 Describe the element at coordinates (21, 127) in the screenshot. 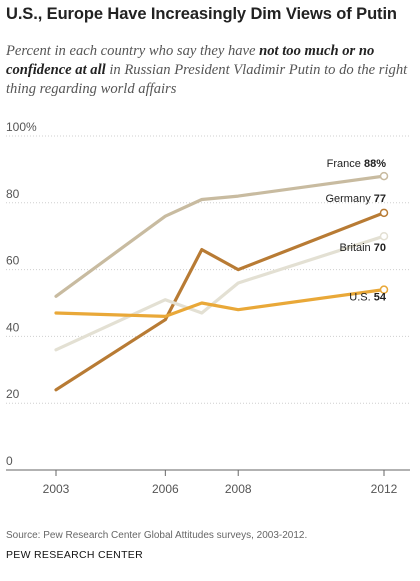

I see `y-tick-label: 100%` at that location.